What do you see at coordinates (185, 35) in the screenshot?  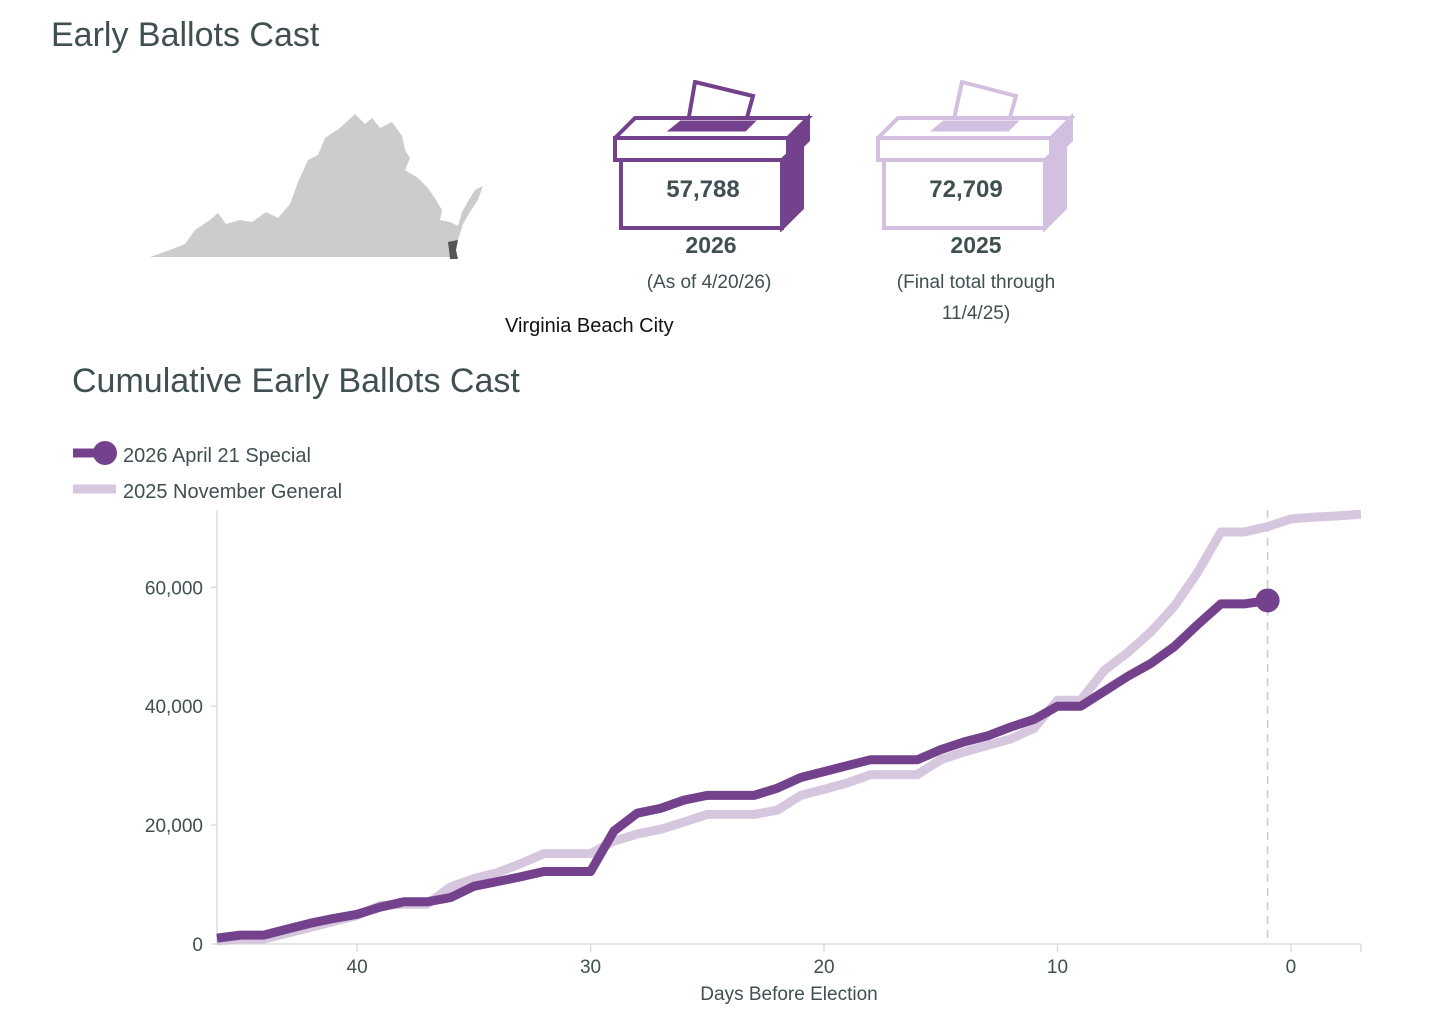 I see `page-title: Early Ballots Cast` at bounding box center [185, 35].